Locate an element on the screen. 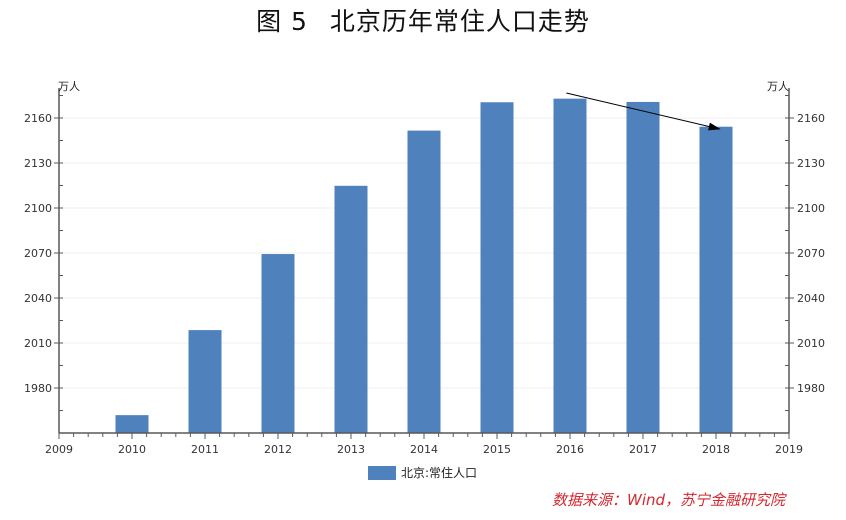 This screenshot has width=846, height=520. x-tick-label: 2012 is located at coordinates (278, 449).